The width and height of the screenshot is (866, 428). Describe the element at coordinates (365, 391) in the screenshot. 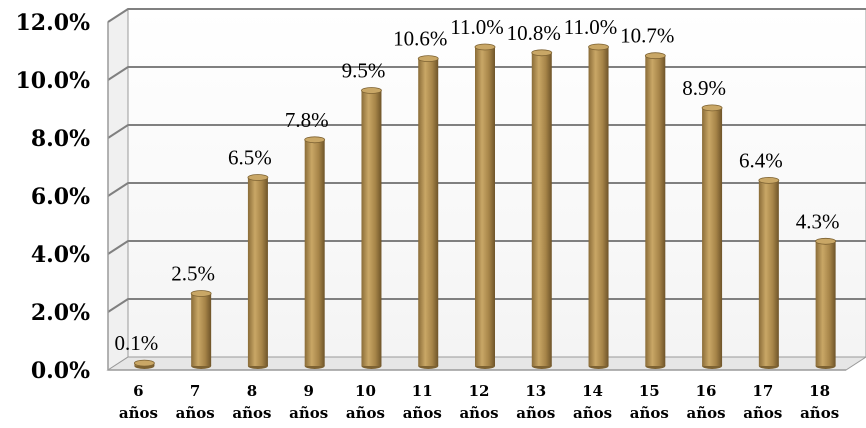

I see `x-tick-label: 10` at that location.